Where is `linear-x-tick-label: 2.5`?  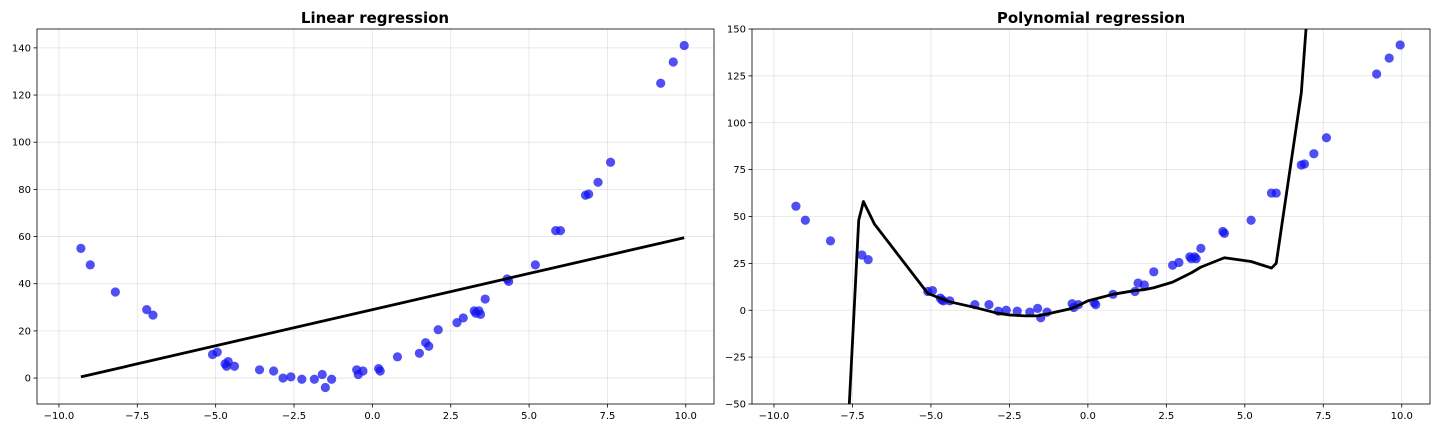 linear-x-tick-label: 2.5 is located at coordinates (451, 416).